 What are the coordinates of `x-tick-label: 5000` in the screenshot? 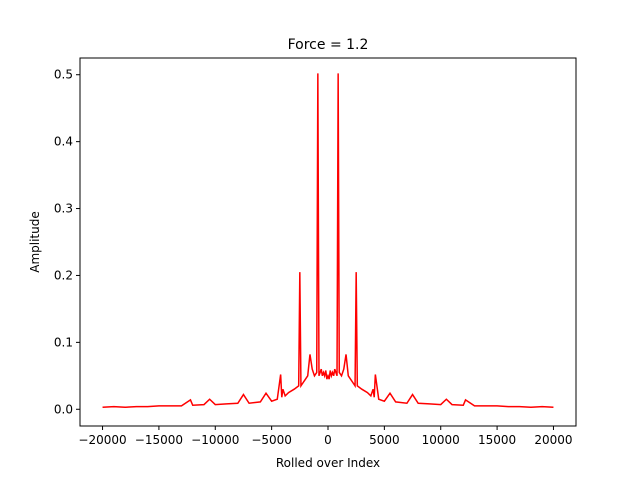 It's located at (384, 440).